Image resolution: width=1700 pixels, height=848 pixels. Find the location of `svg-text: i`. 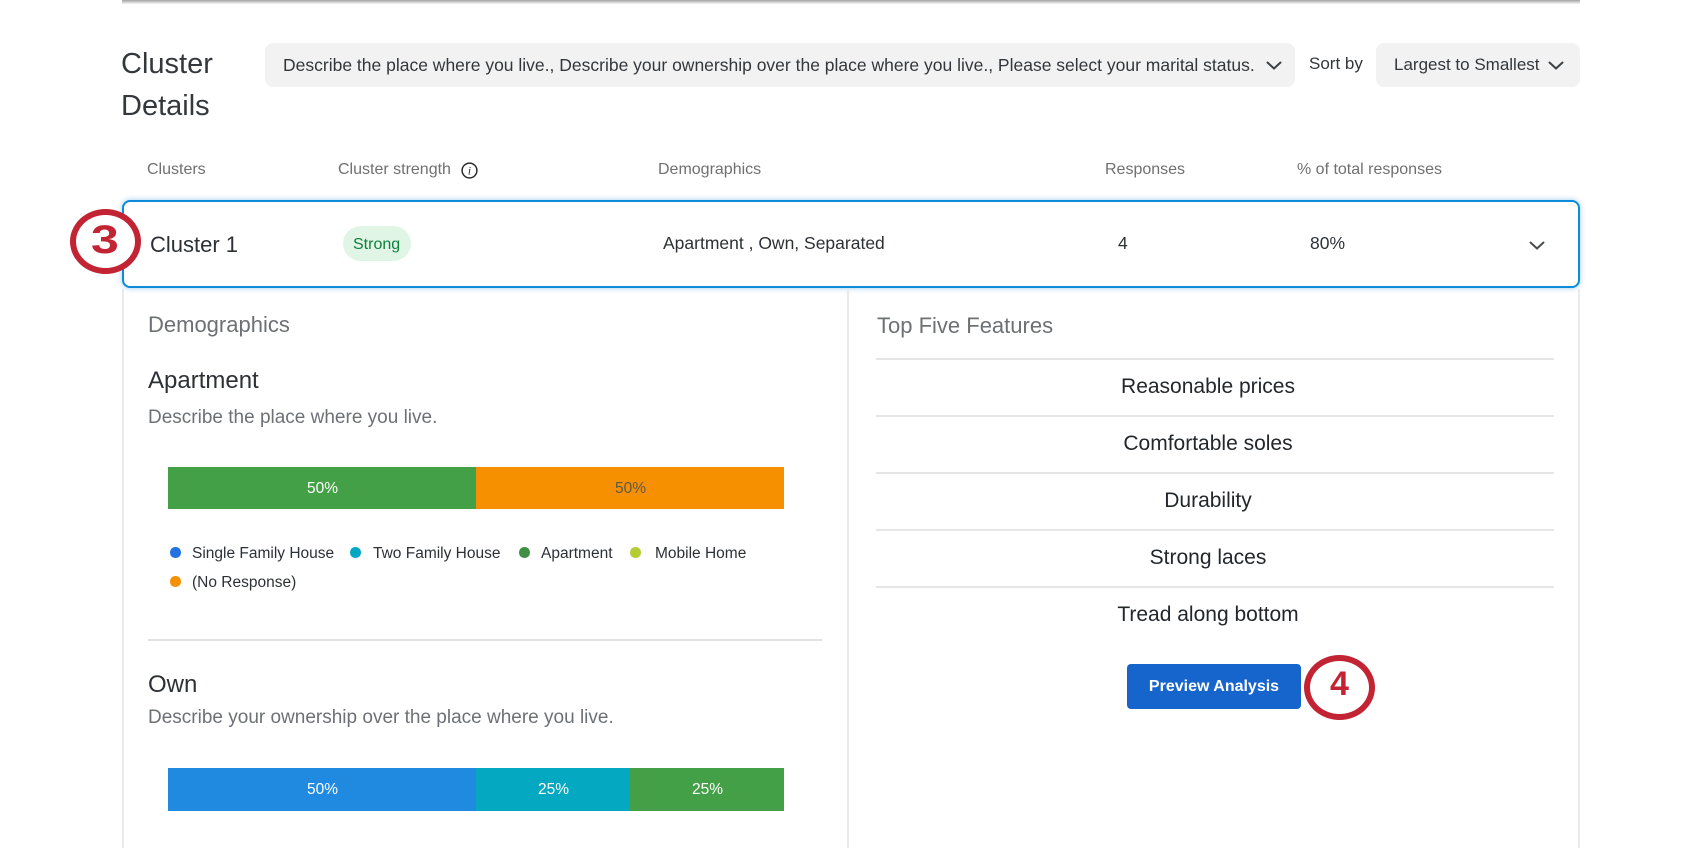

svg-text: i is located at coordinates (469, 172).